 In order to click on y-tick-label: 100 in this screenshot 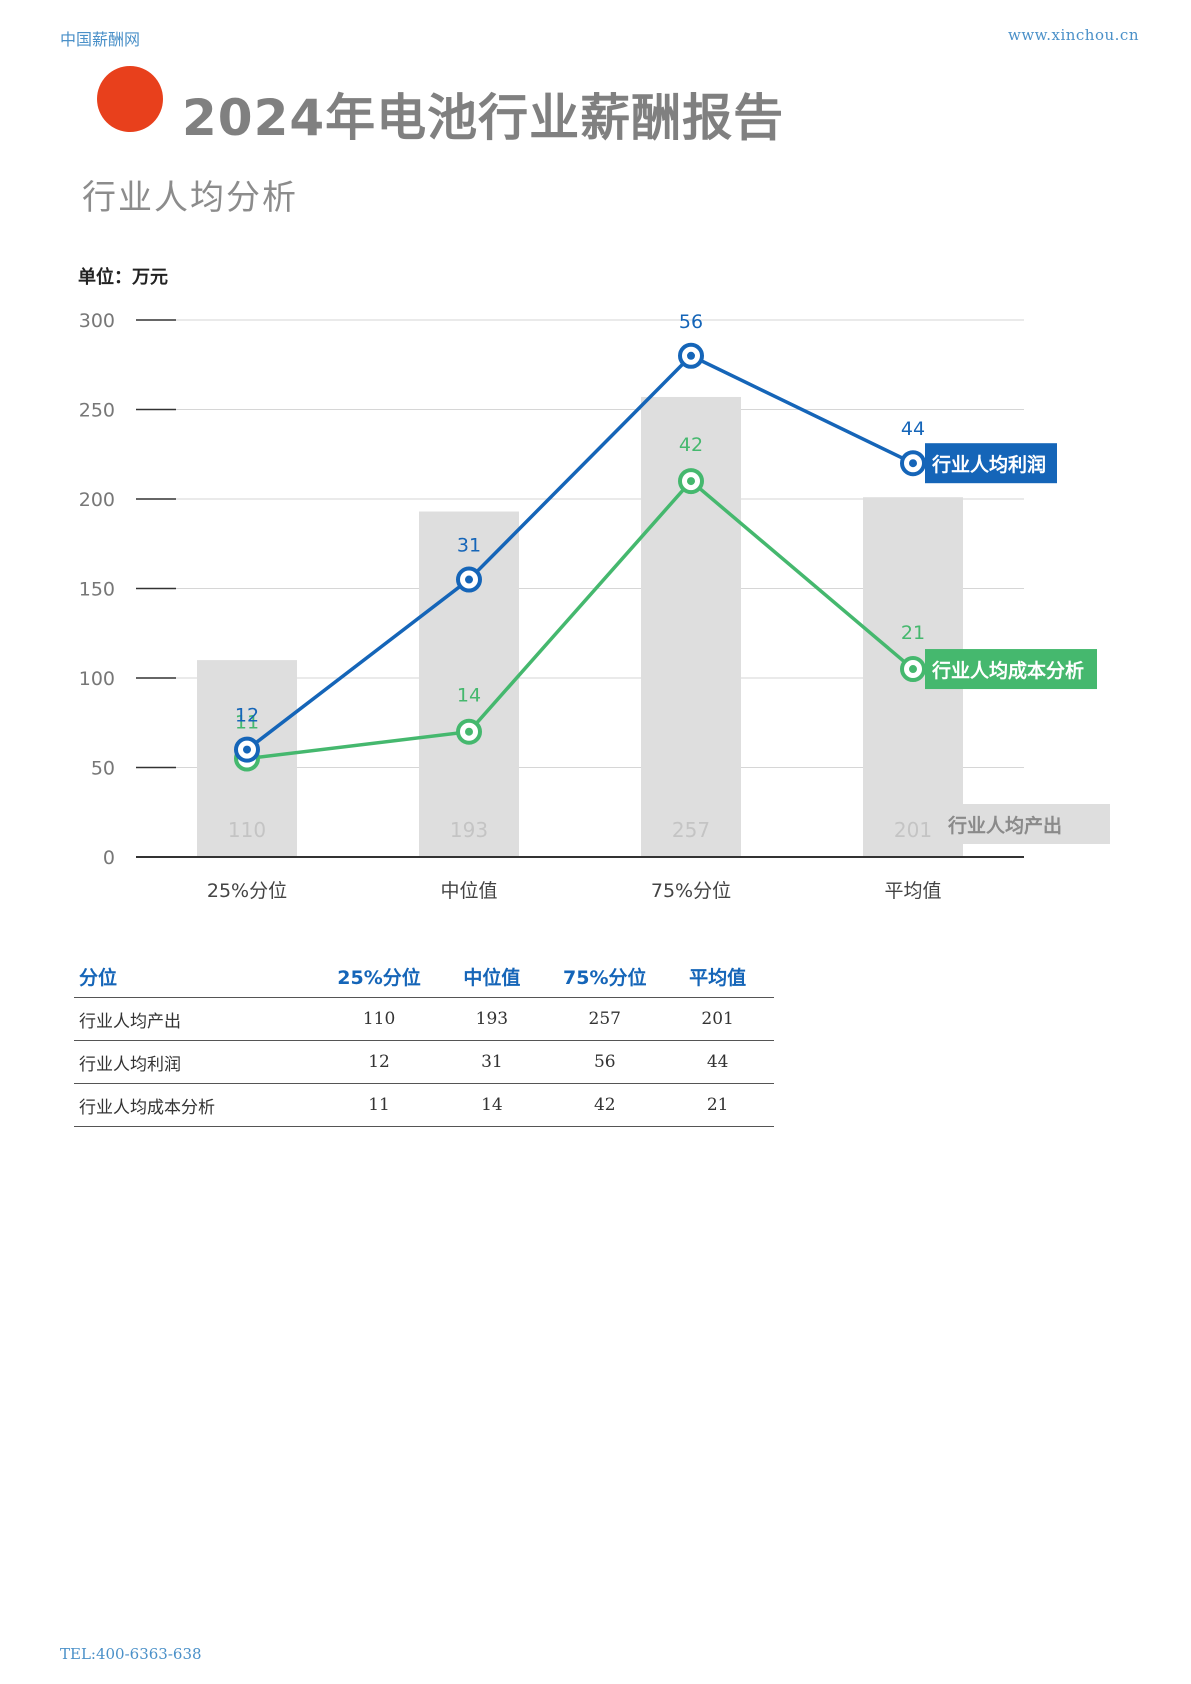, I will do `click(97, 679)`.